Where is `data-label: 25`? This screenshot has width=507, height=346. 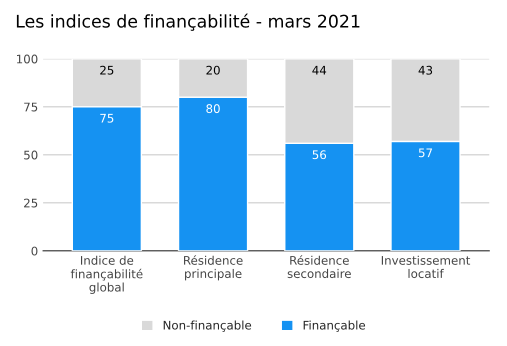
data-label: 25 is located at coordinates (107, 70).